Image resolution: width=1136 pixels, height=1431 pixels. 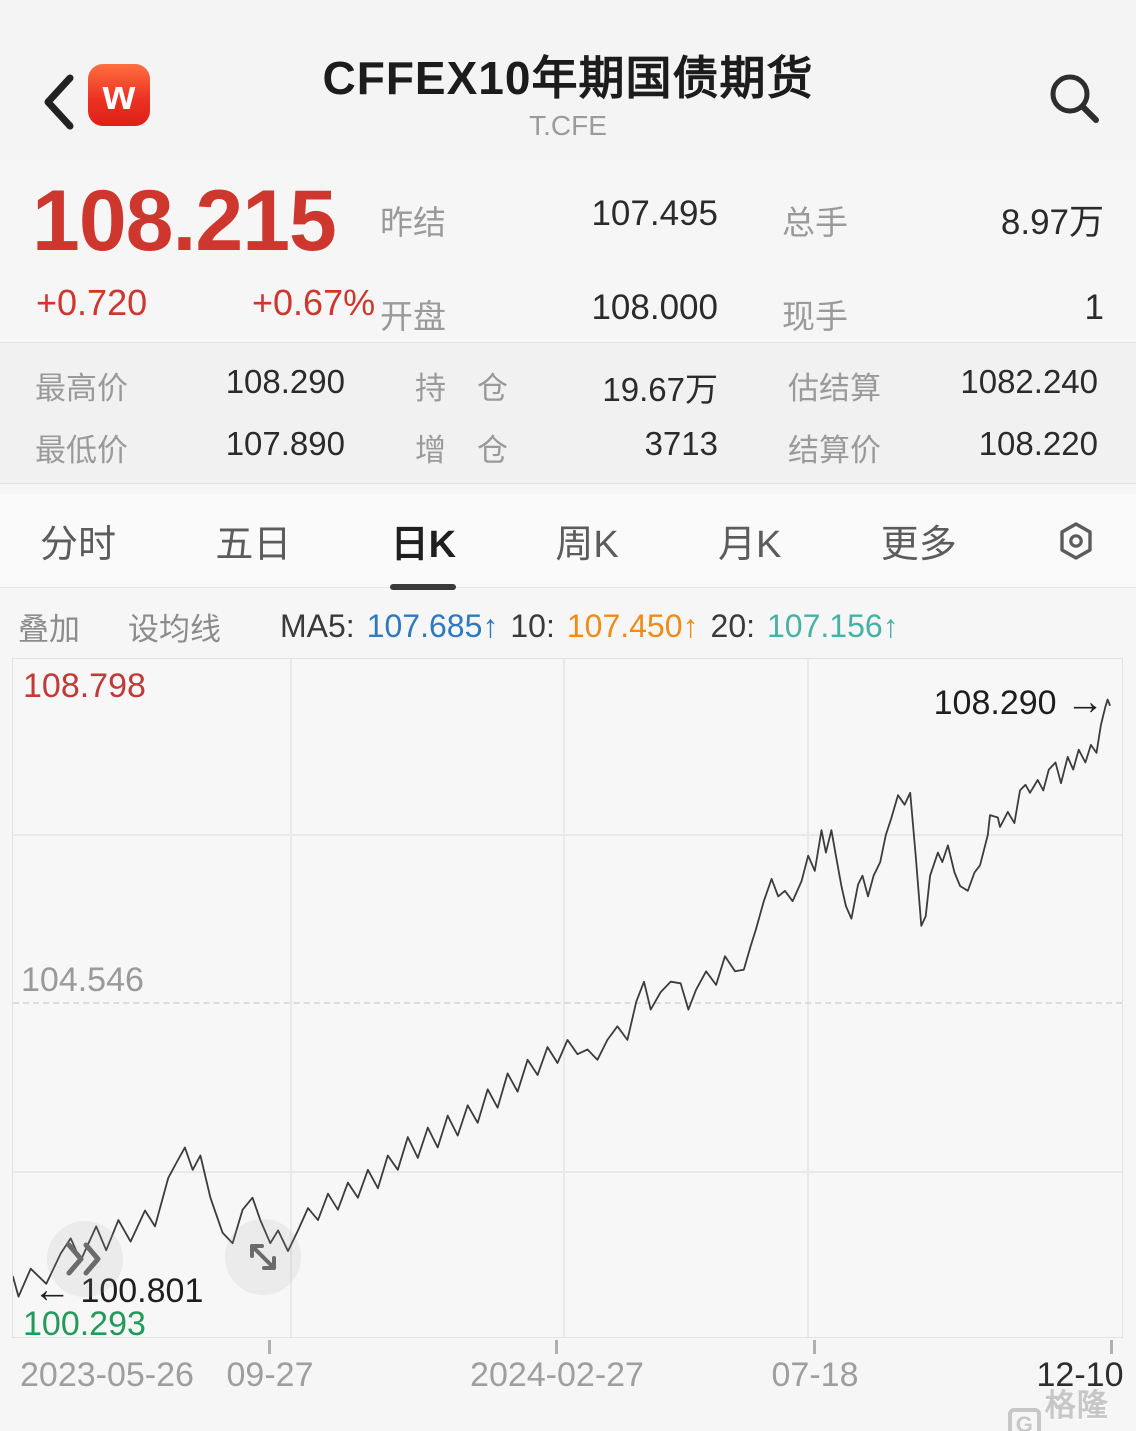 What do you see at coordinates (432, 625) in the screenshot?
I see `ma5-value: 107.685↑` at bounding box center [432, 625].